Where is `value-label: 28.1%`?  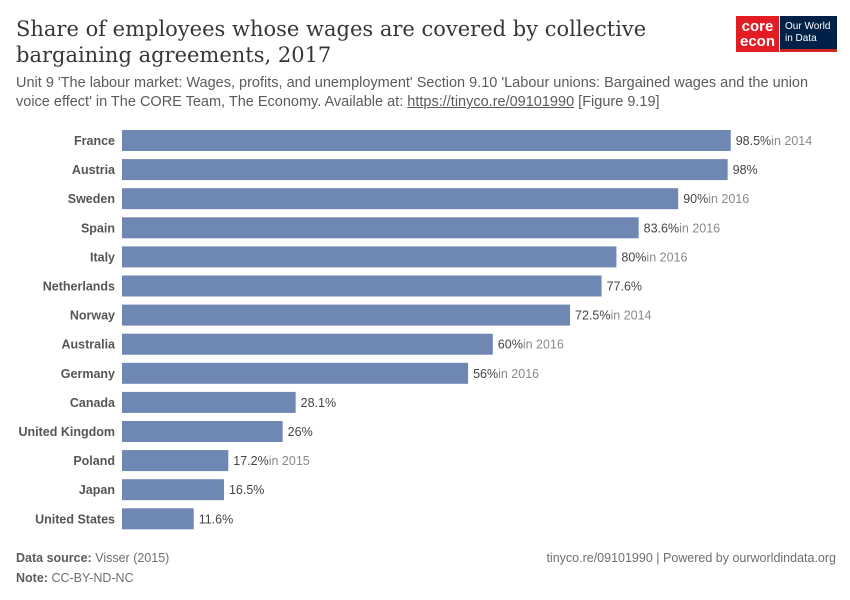
value-label: 28.1% is located at coordinates (318, 403).